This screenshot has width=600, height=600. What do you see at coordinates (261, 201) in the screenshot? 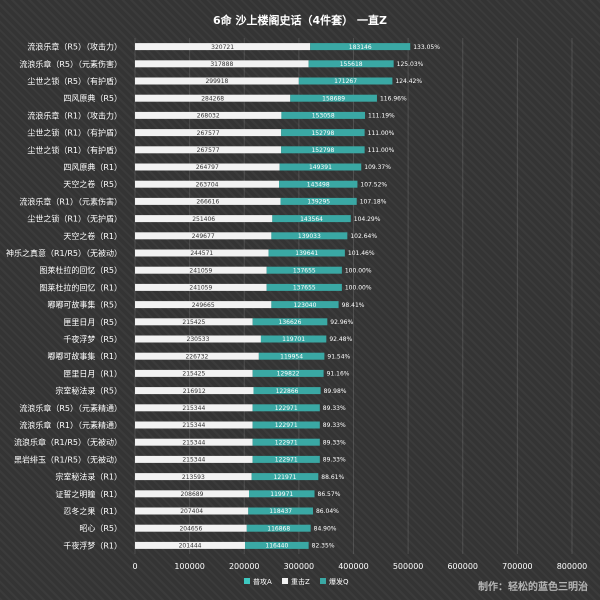
I see `bar-row: 266616 139295 107.18%` at bounding box center [261, 201].